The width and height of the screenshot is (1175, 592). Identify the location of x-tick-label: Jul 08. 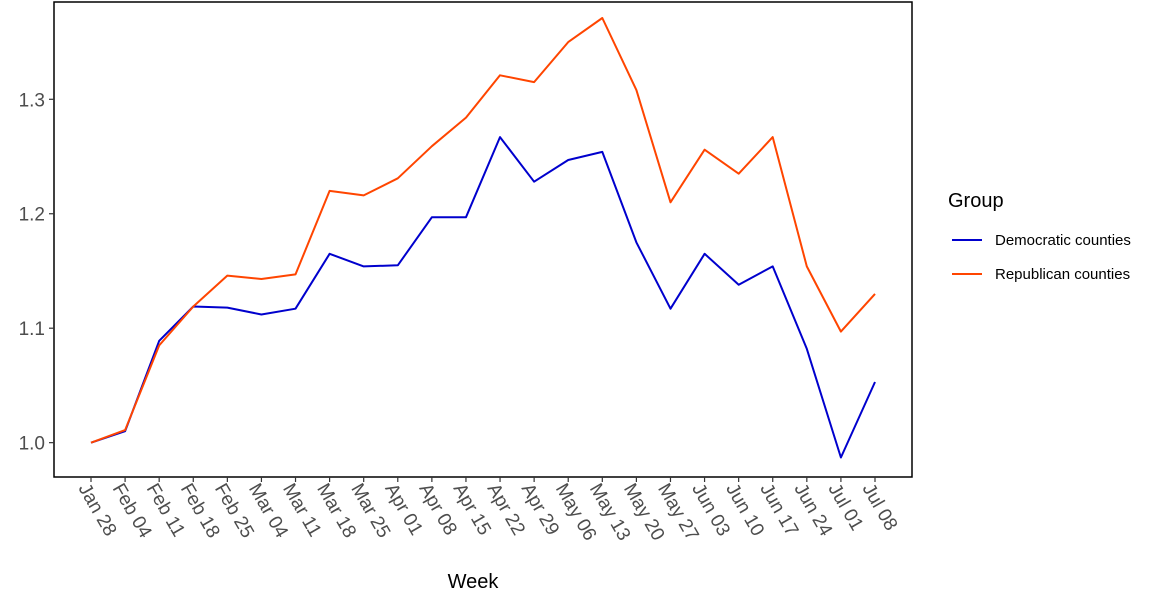
(880, 507).